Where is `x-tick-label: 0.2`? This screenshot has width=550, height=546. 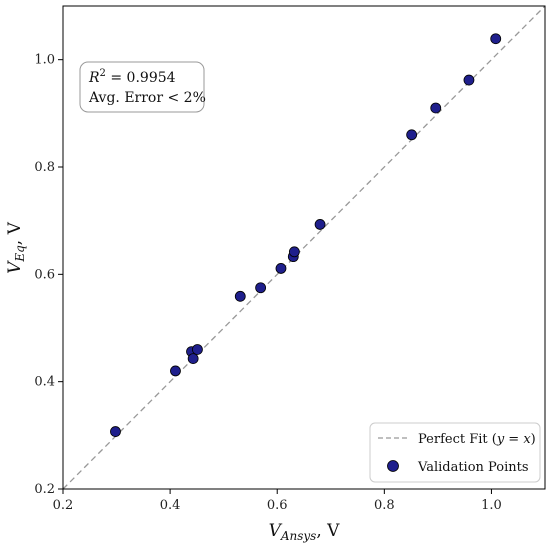 x-tick-label: 0.2 is located at coordinates (63, 505).